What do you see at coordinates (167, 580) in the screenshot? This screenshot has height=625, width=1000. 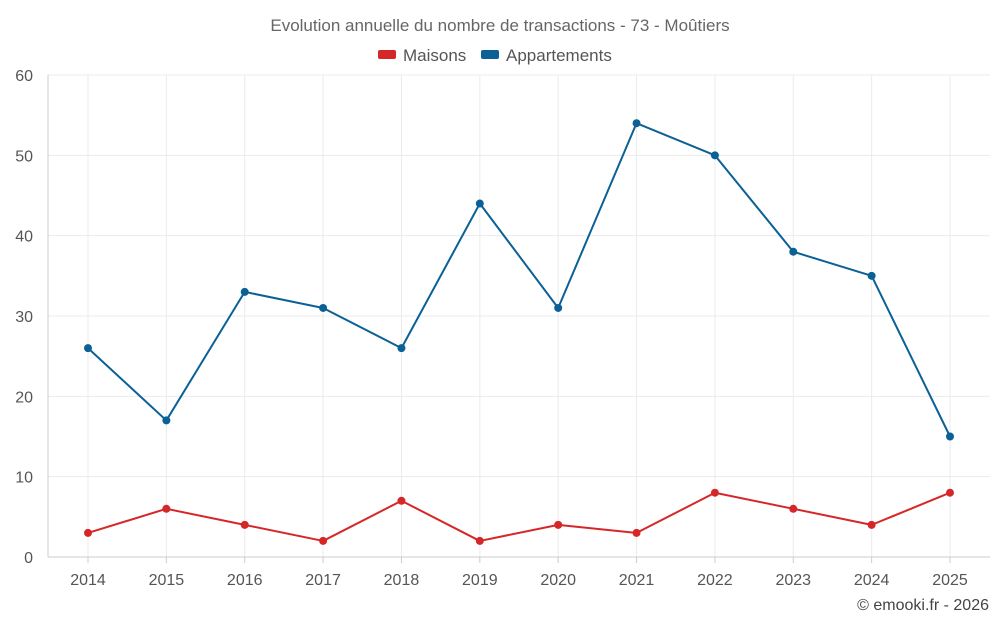 I see `x-tick-label: 2015` at bounding box center [167, 580].